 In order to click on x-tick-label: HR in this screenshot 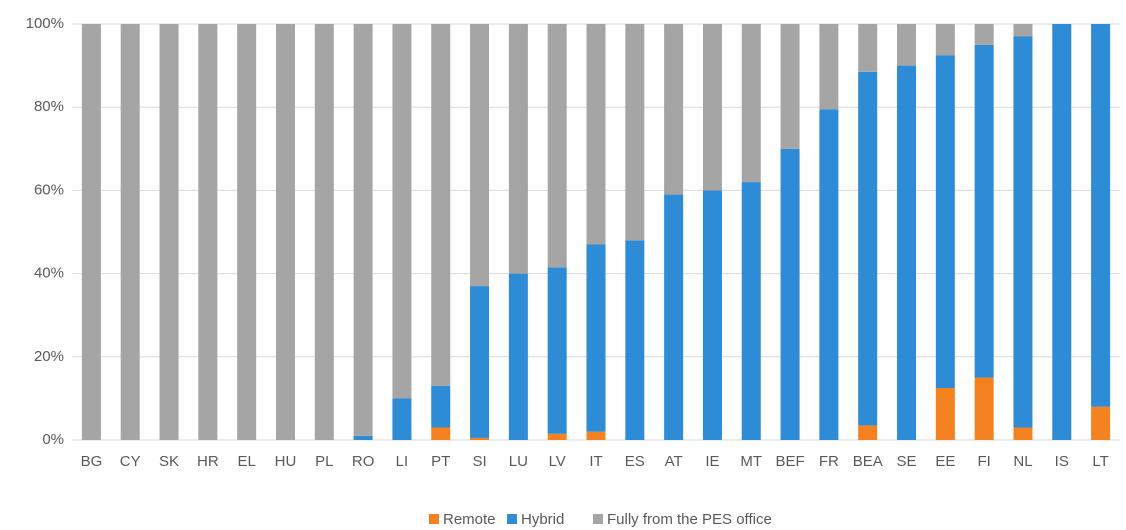, I will do `click(208, 461)`.